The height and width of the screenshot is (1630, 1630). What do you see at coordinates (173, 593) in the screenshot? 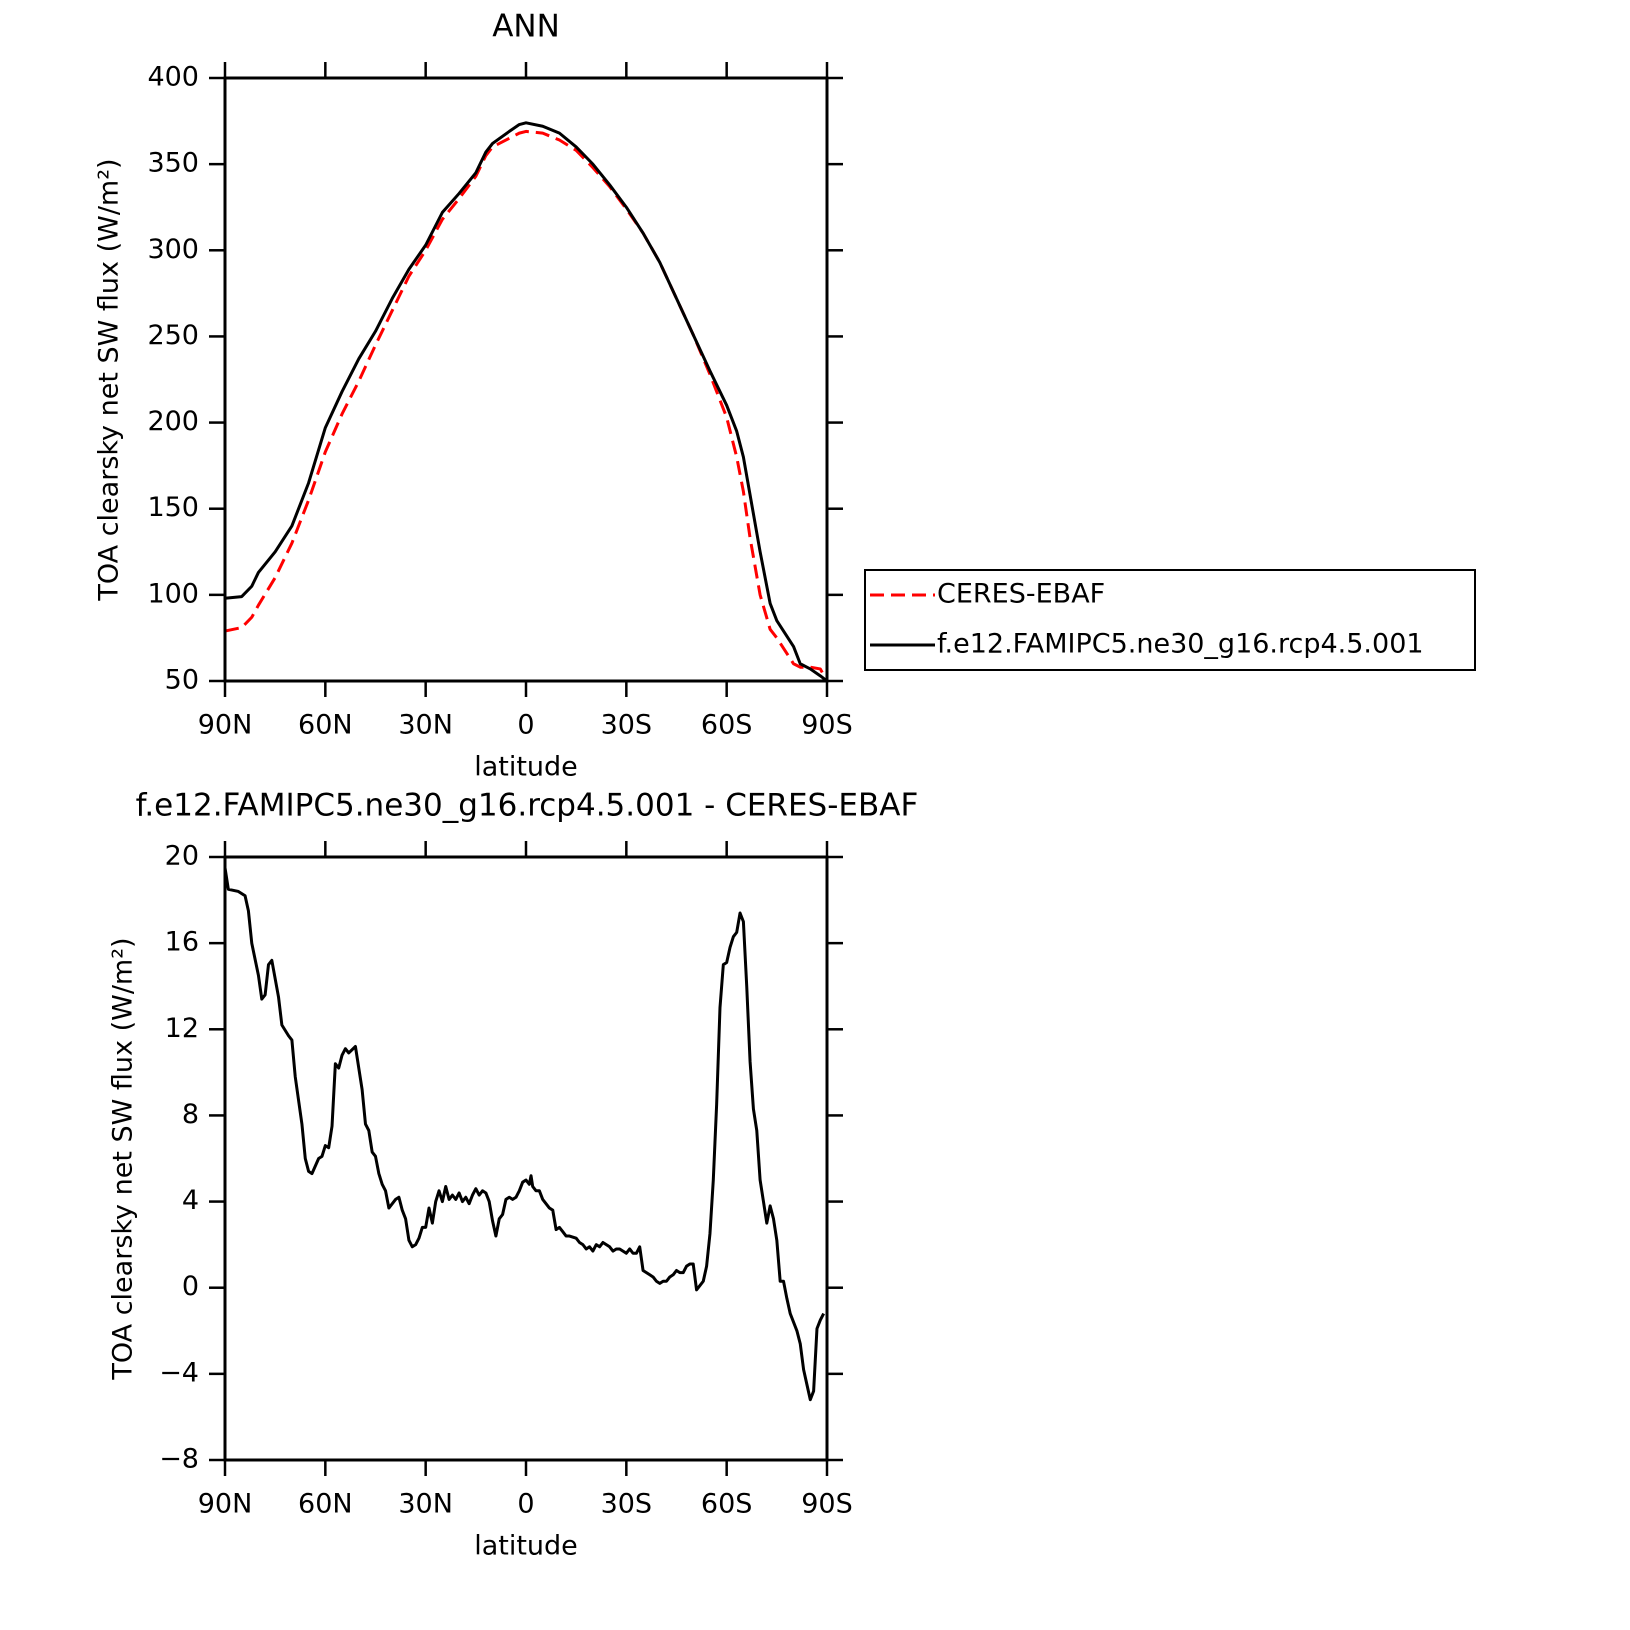
I see `y-tick-label: 100` at bounding box center [173, 593].